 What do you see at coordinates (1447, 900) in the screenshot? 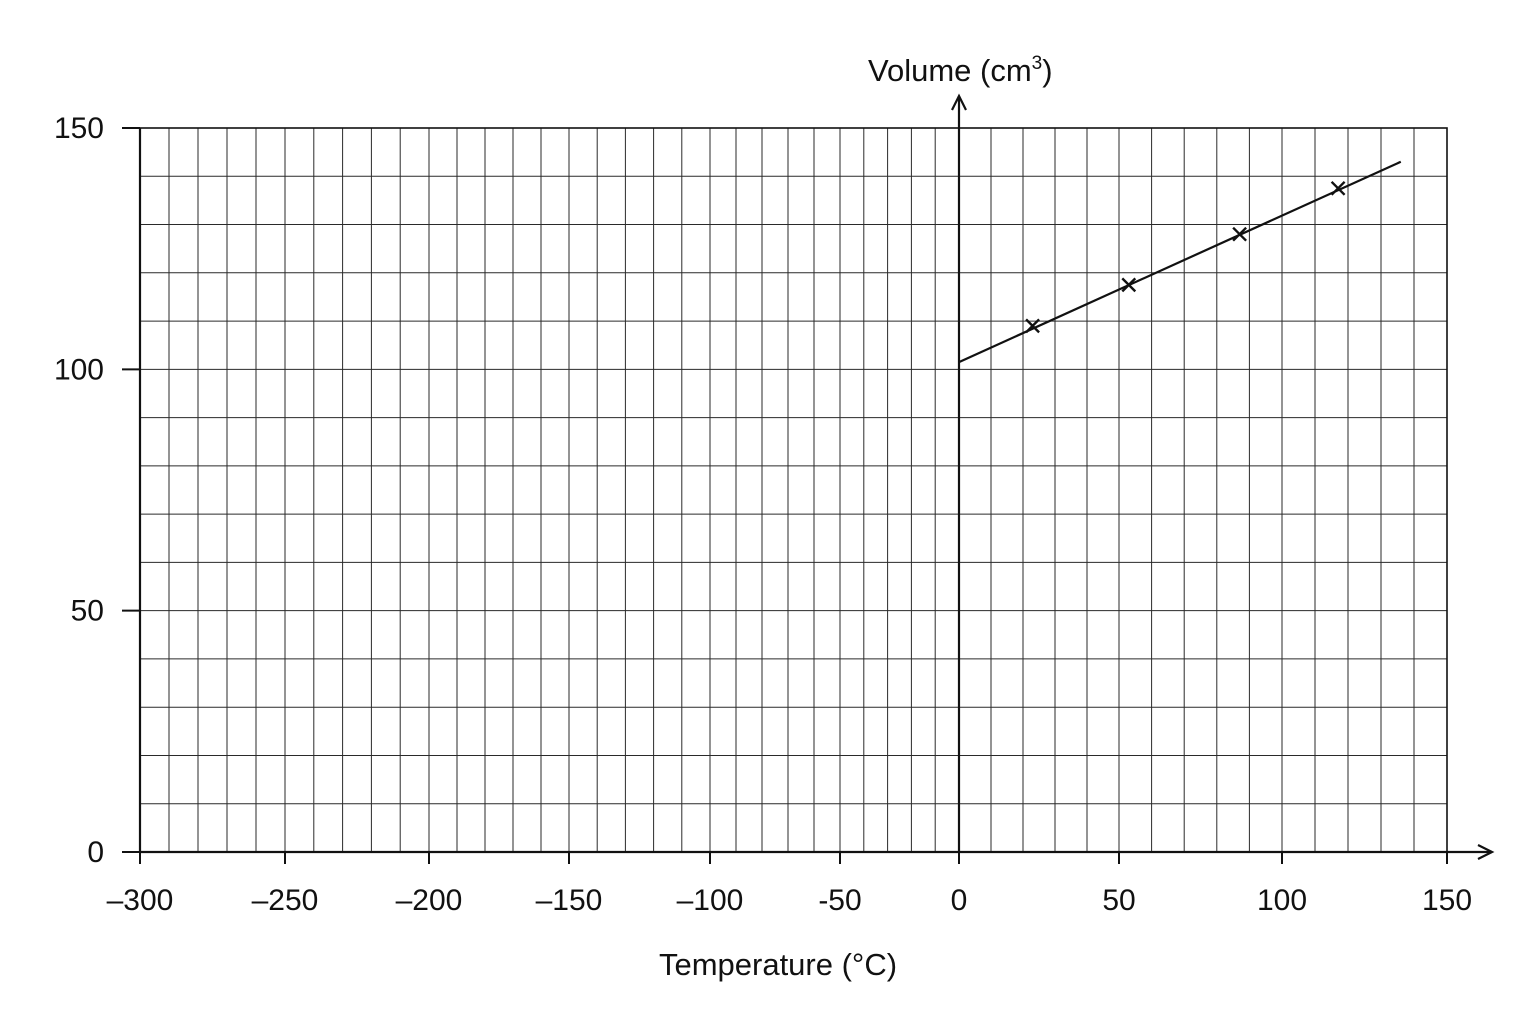
I see `x-tick-label: 150` at bounding box center [1447, 900].